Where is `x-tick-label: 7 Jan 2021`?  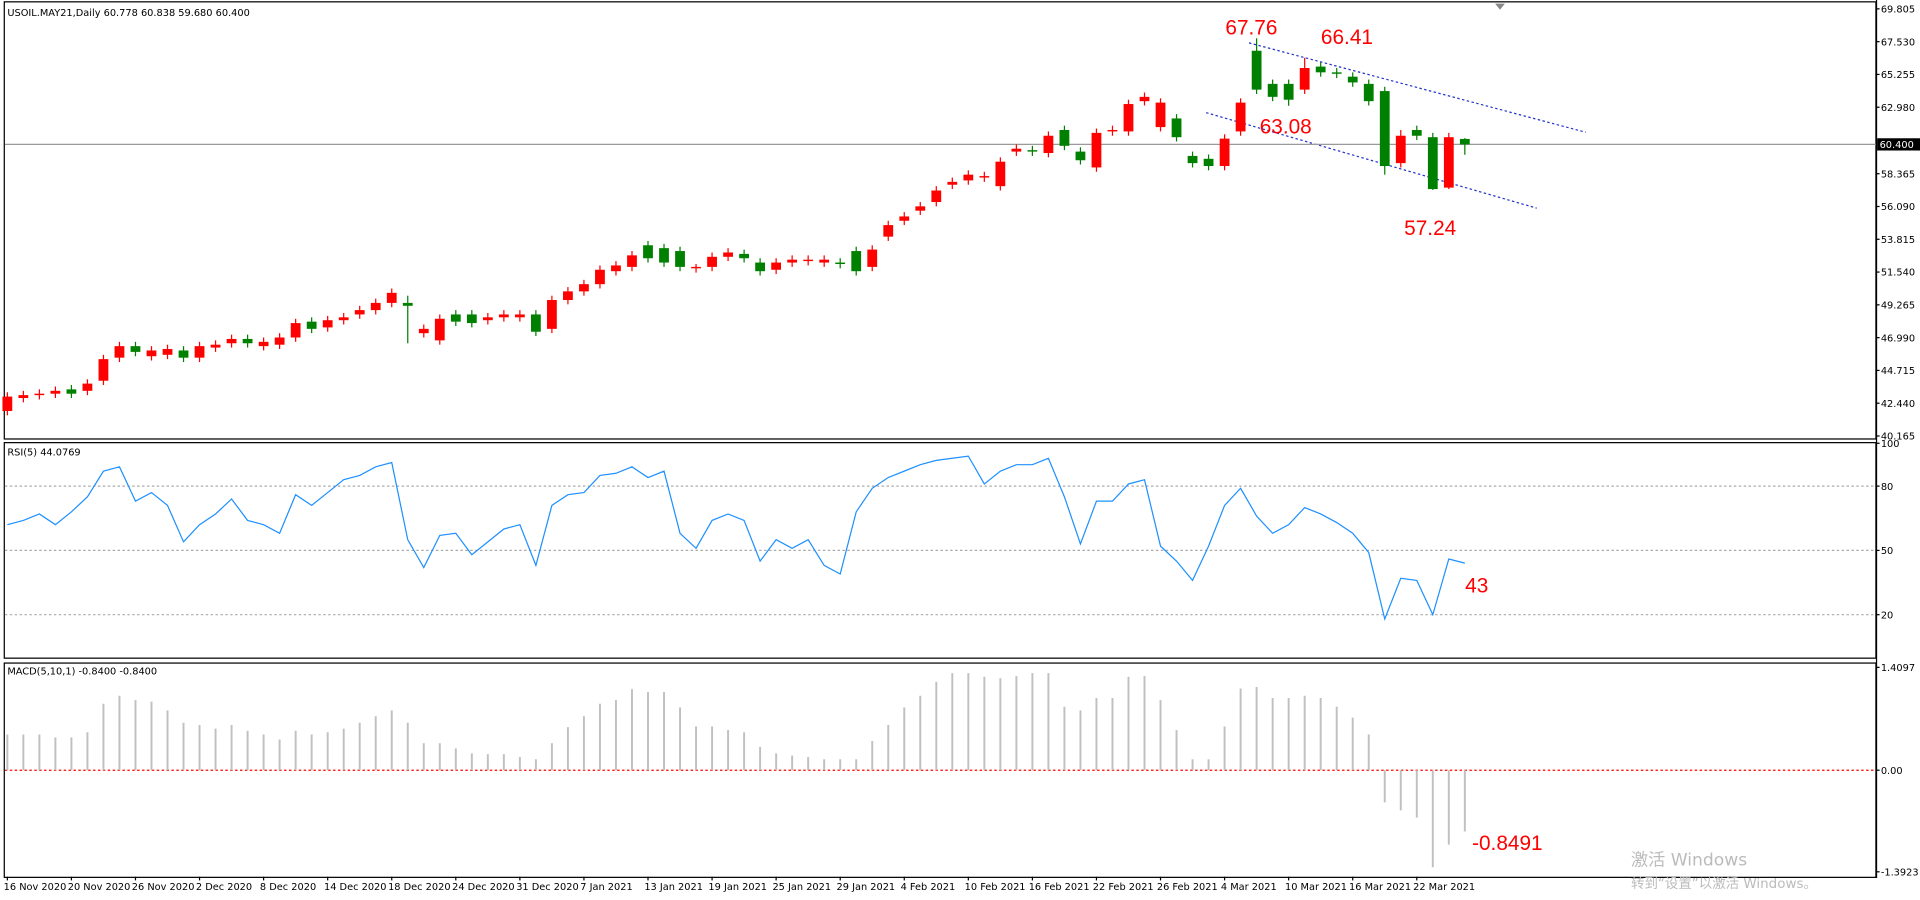
x-tick-label: 7 Jan 2021 is located at coordinates (606, 887).